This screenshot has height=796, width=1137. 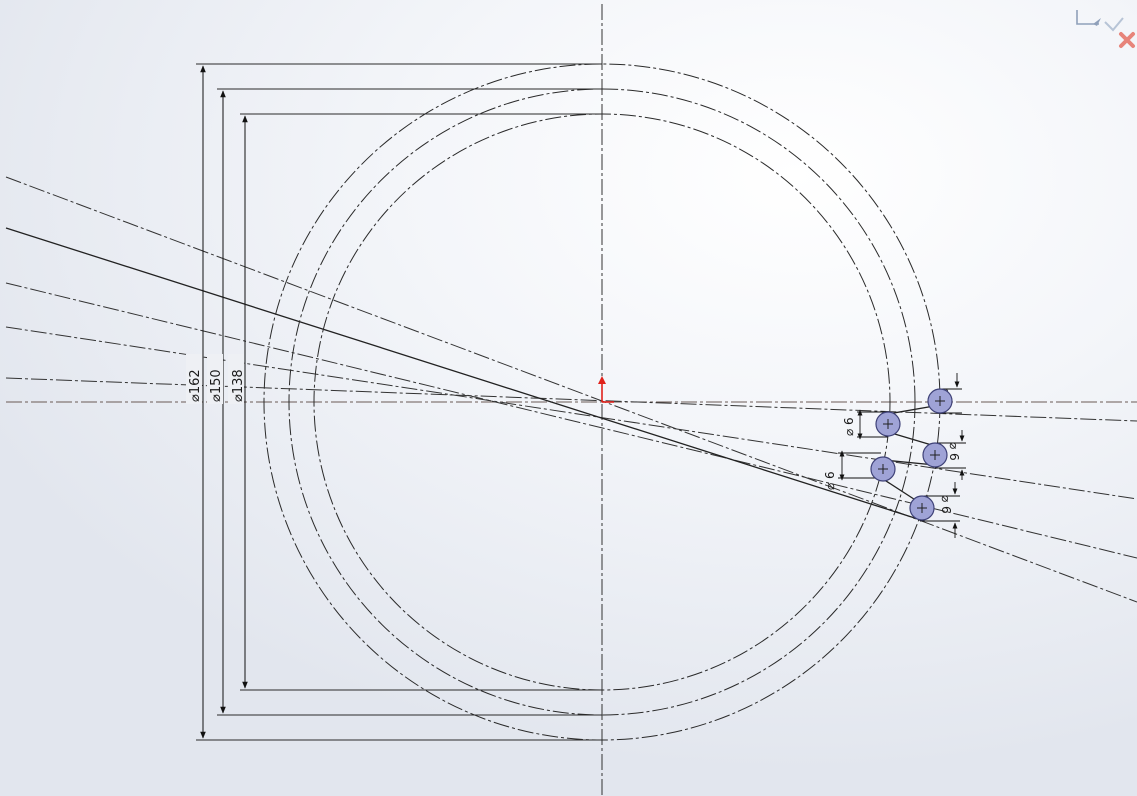 I want to click on diameter-dimensions: ⌀162 ⌀150 ⌀138, so click(x=216, y=379).